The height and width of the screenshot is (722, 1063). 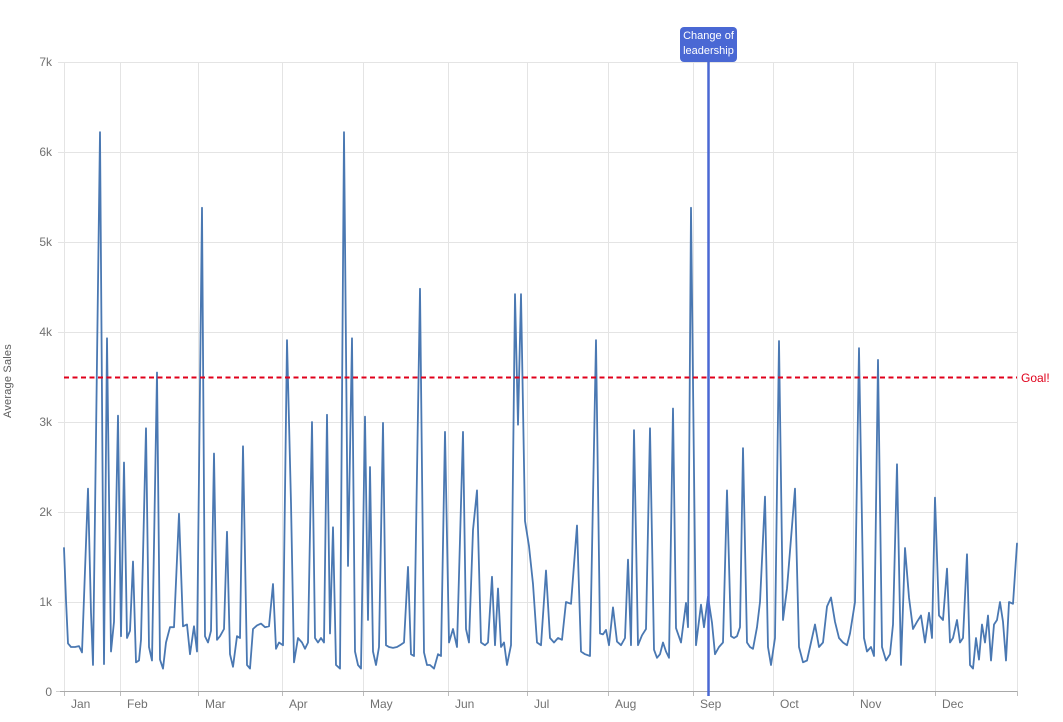 I want to click on y-tick-label: 5k, so click(x=45, y=242).